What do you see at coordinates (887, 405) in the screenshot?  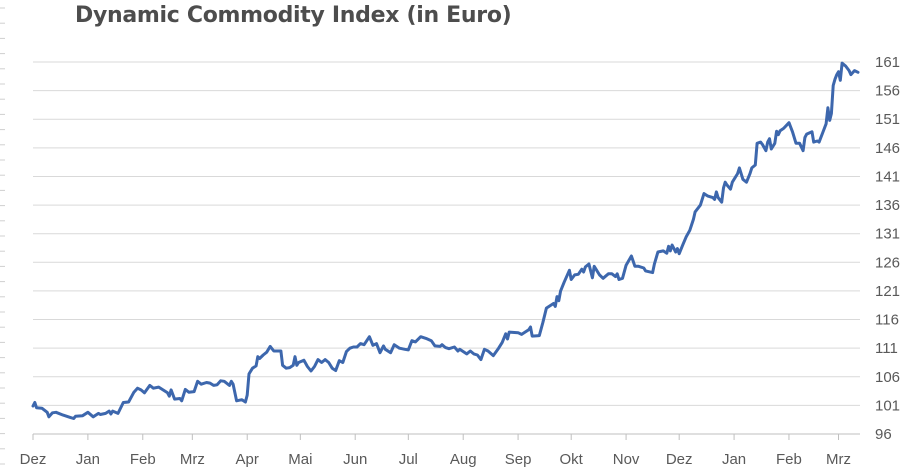 I see `y-tick-label: 101` at bounding box center [887, 405].